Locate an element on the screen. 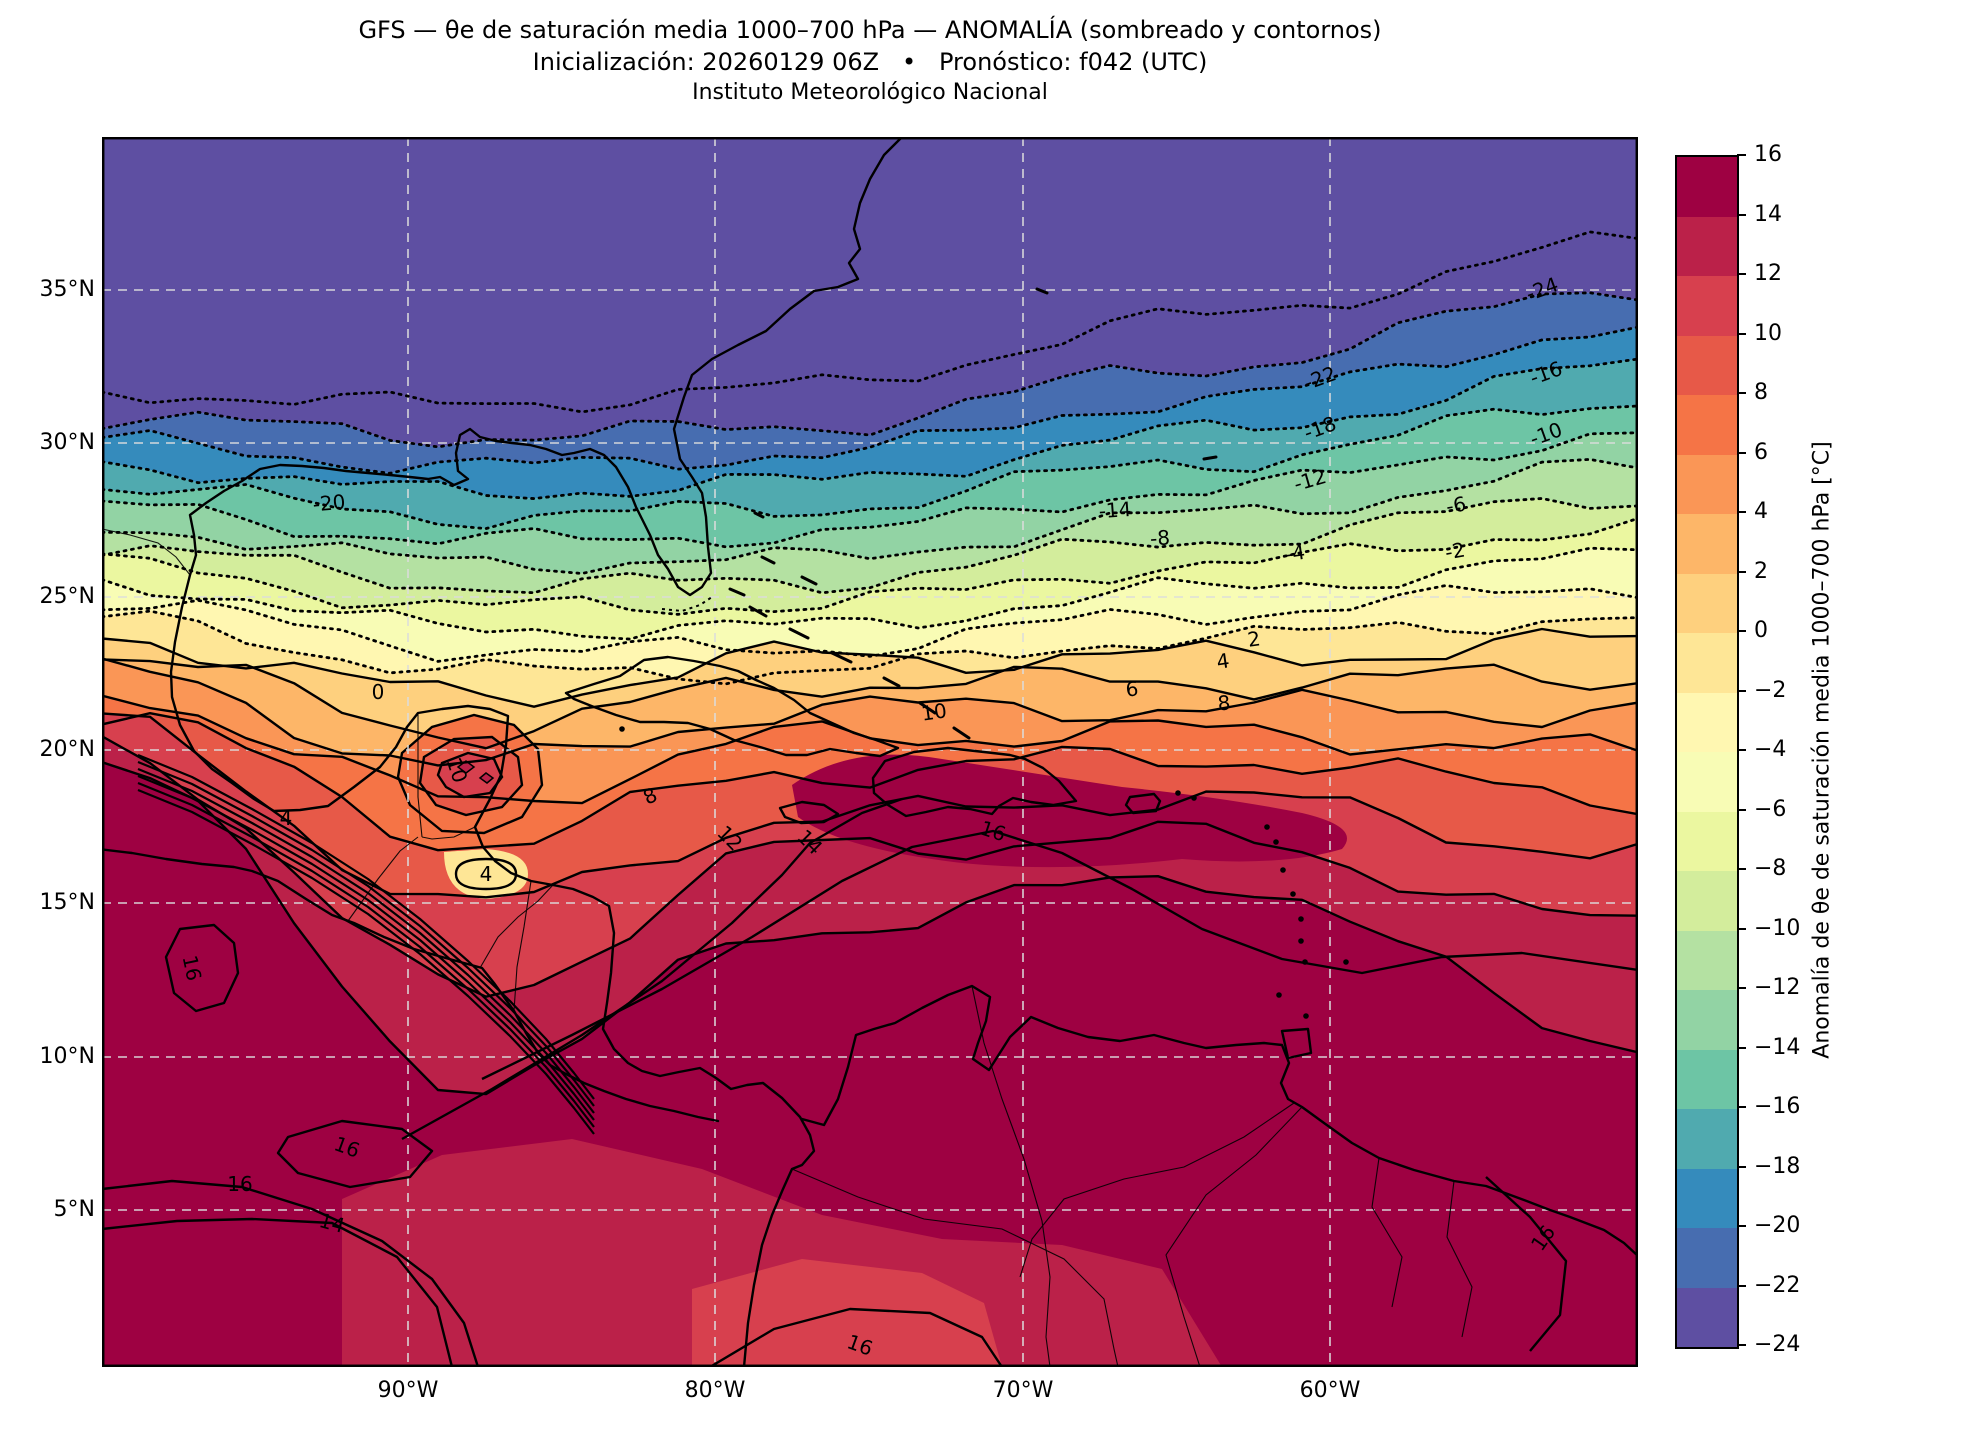  contour-label: -4 is located at coordinates (1294, 553).